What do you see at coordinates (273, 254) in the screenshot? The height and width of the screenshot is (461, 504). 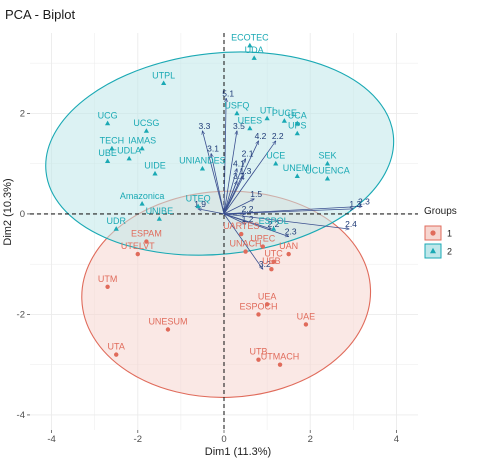 I see `point-label: UTC` at bounding box center [273, 254].